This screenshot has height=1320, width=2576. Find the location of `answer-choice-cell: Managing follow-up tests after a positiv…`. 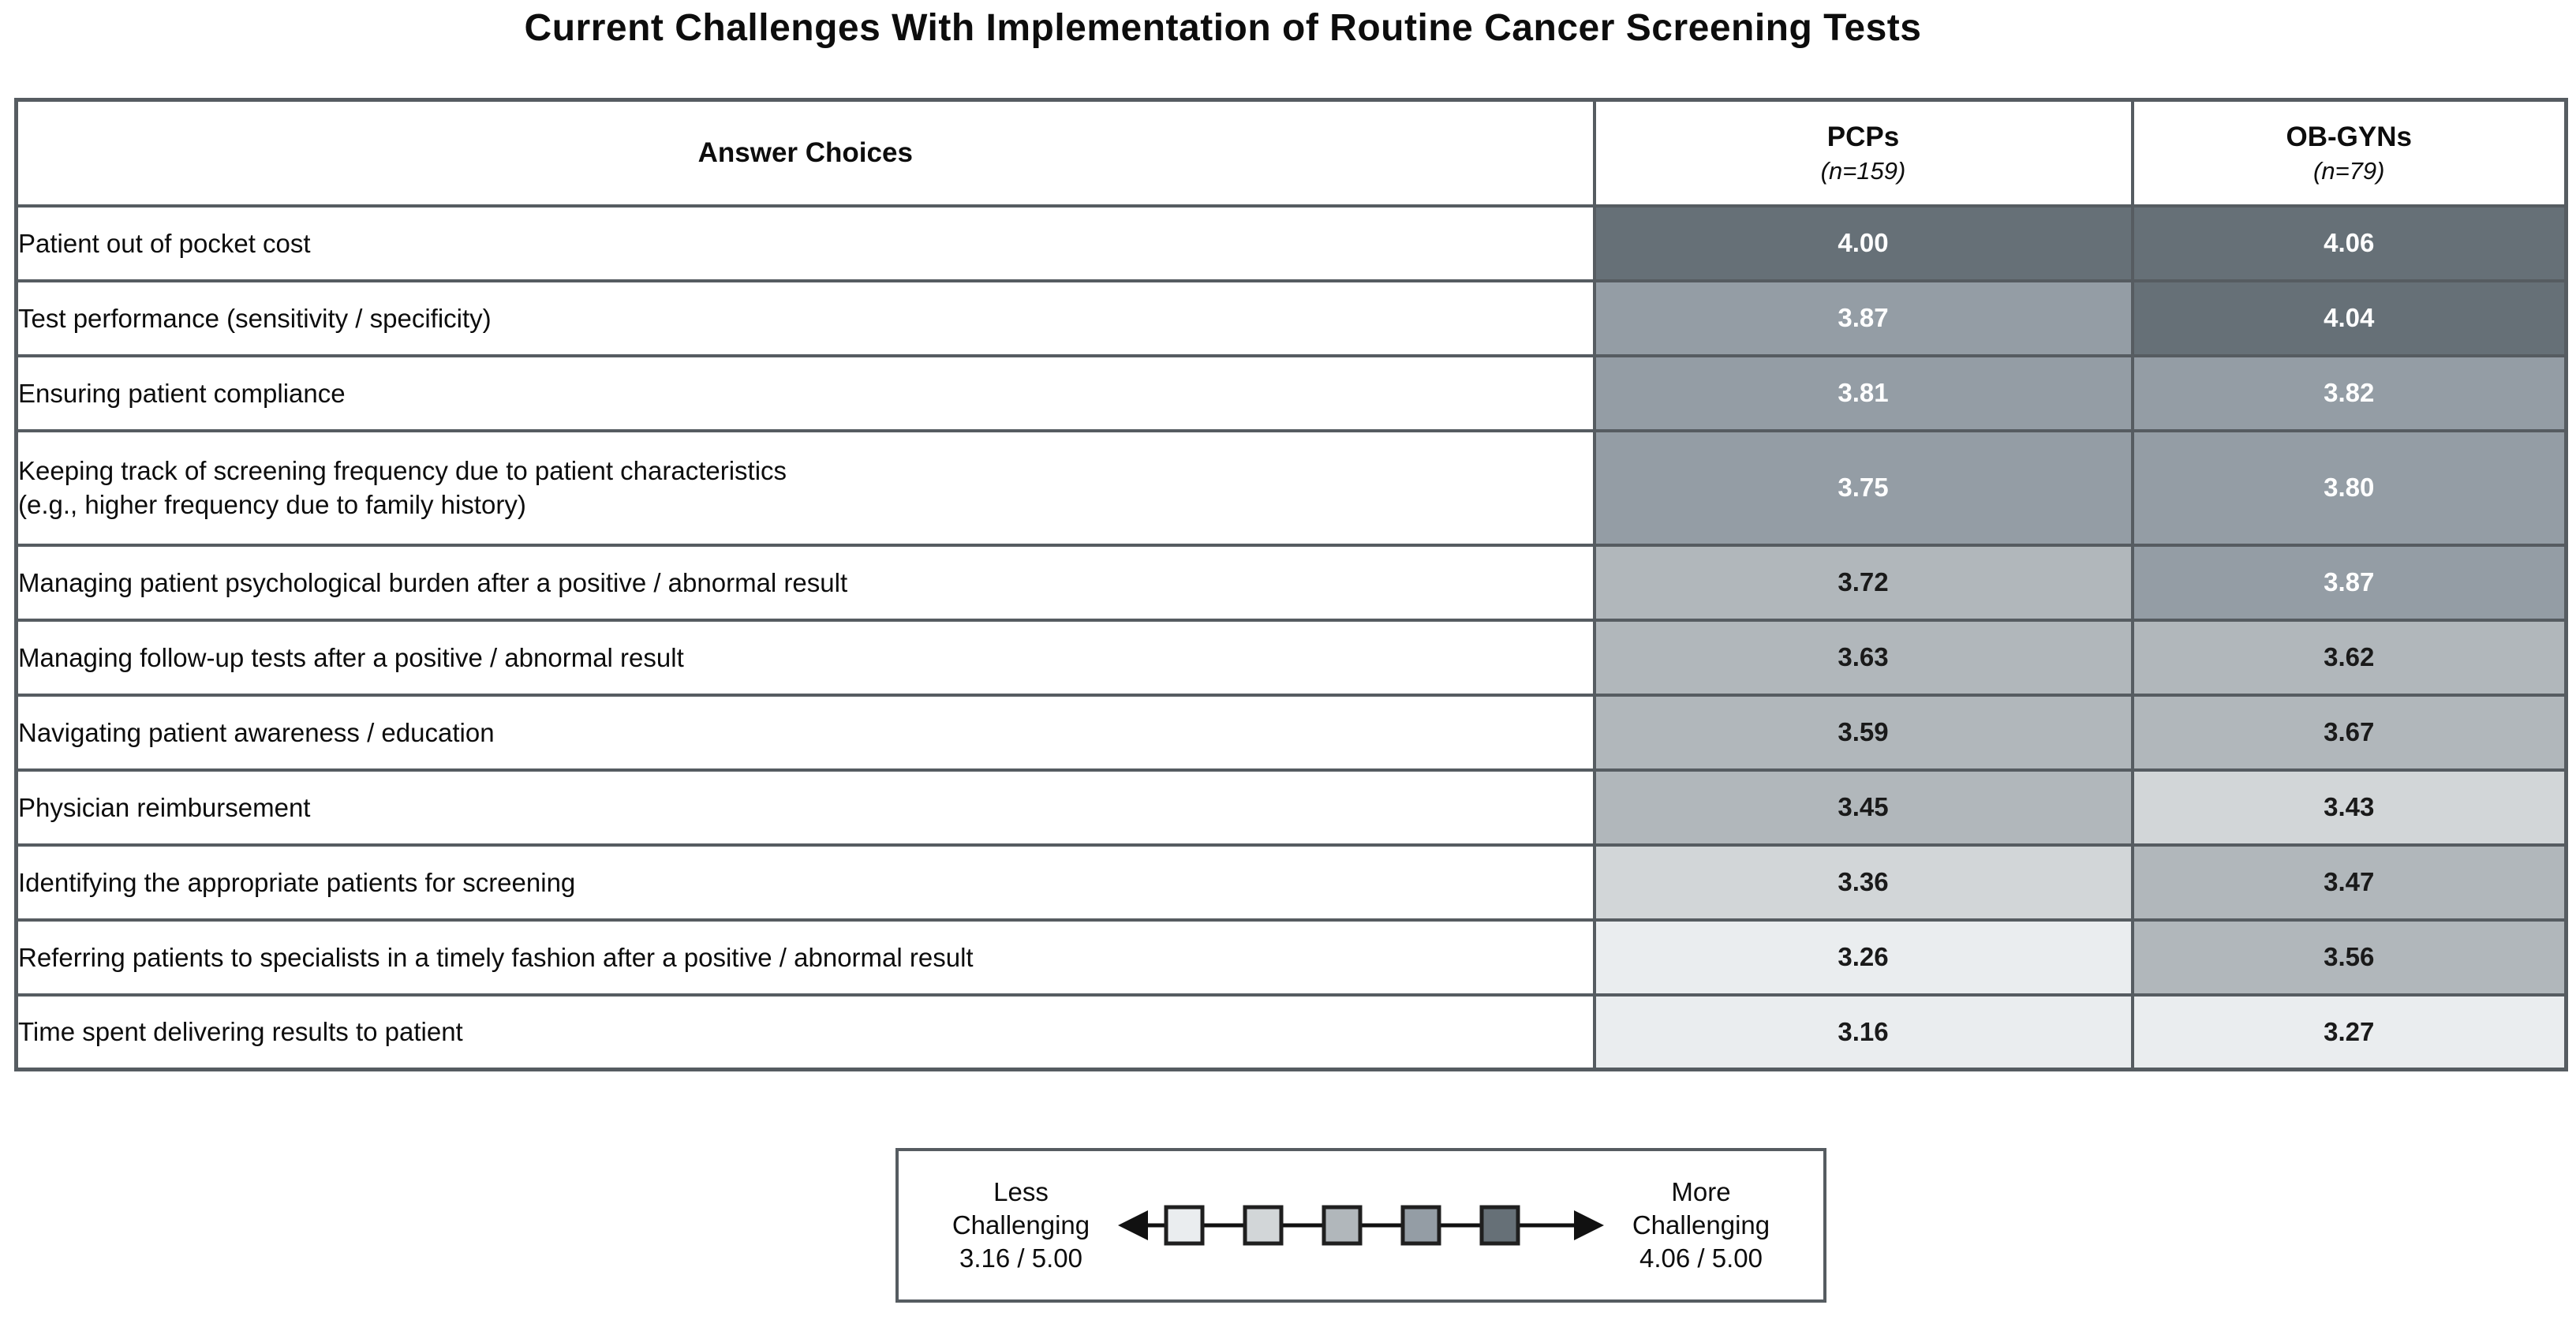

answer-choice-cell: Managing follow-up tests after a positiv… is located at coordinates (805, 657).